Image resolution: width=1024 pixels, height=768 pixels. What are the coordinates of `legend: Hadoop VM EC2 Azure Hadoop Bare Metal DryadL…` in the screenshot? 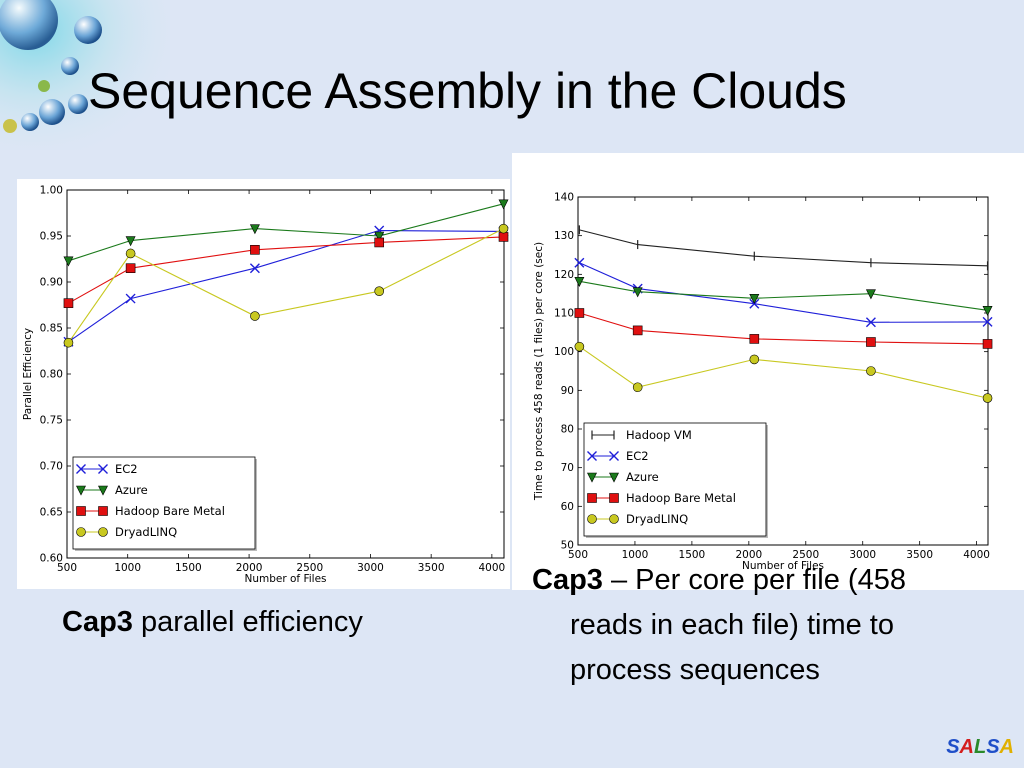 It's located at (675, 479).